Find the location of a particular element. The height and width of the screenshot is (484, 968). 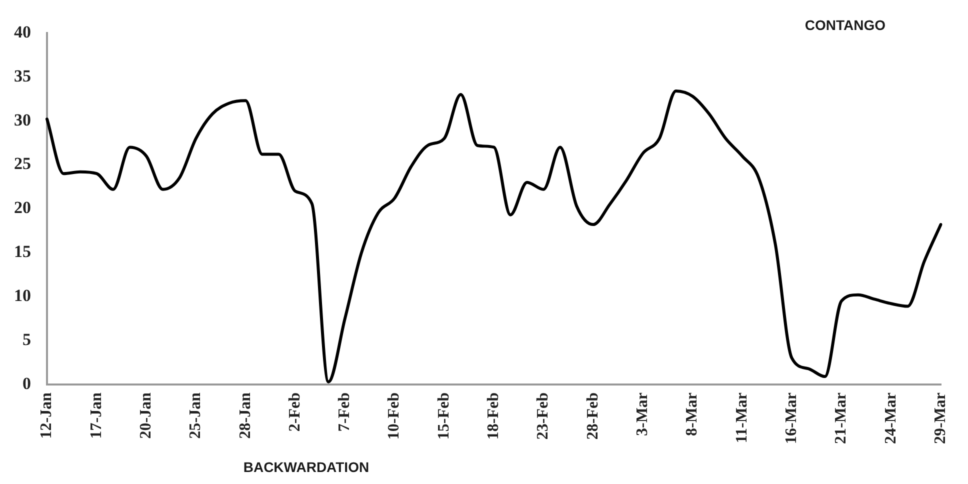

x-tick-label: 25-Jan is located at coordinates (195, 415).